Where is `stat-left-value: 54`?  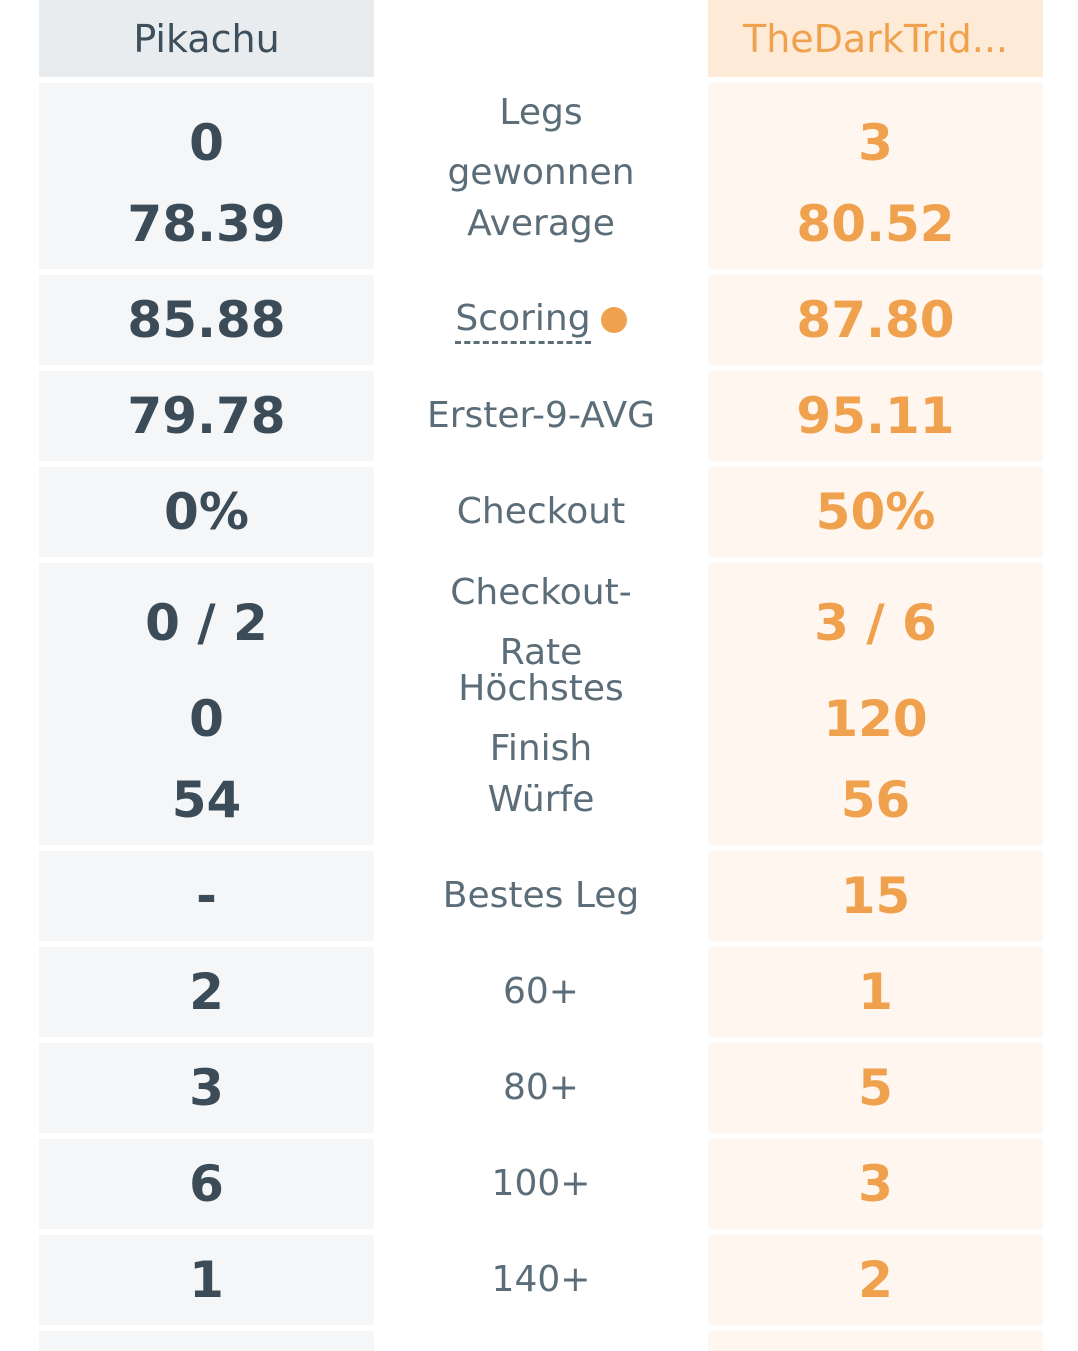 stat-left-value: 54 is located at coordinates (206, 800).